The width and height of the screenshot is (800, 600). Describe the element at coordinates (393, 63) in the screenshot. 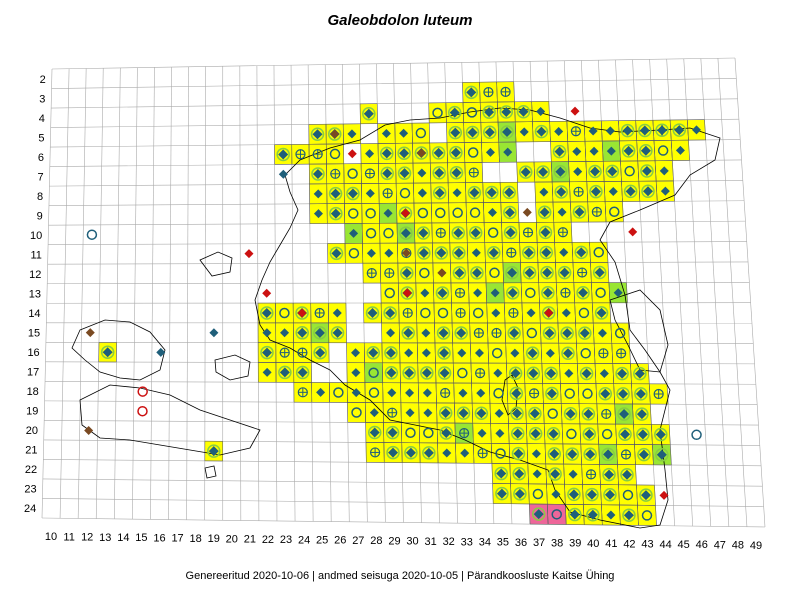

I see `grid-line-horizontal` at that location.